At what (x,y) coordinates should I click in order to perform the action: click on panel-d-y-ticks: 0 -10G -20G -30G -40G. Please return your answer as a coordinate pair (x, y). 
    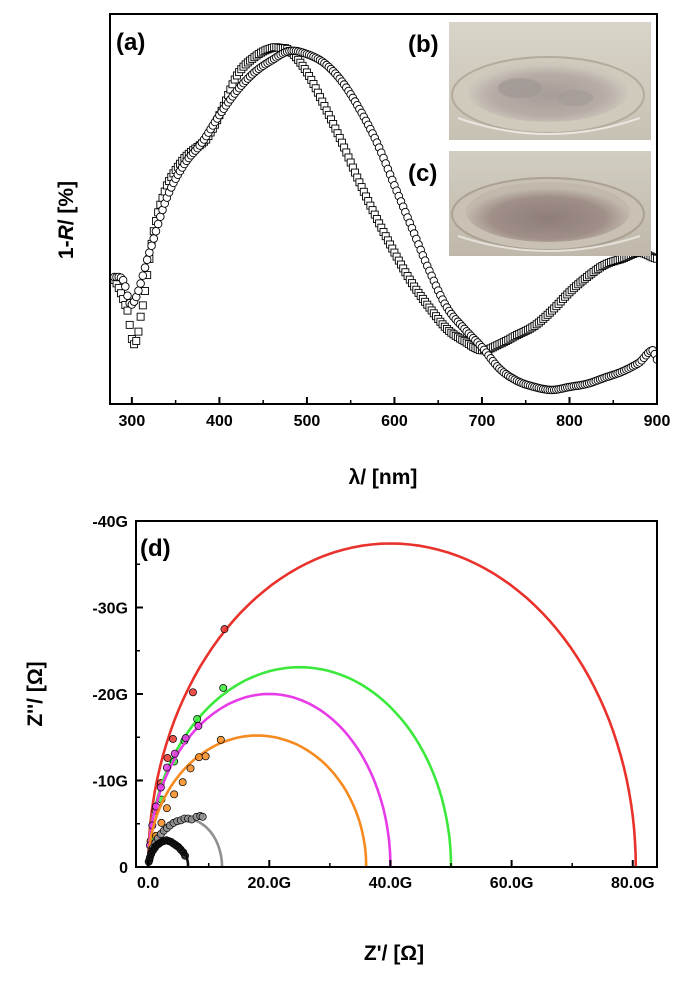
    Looking at the image, I should click on (117, 695).